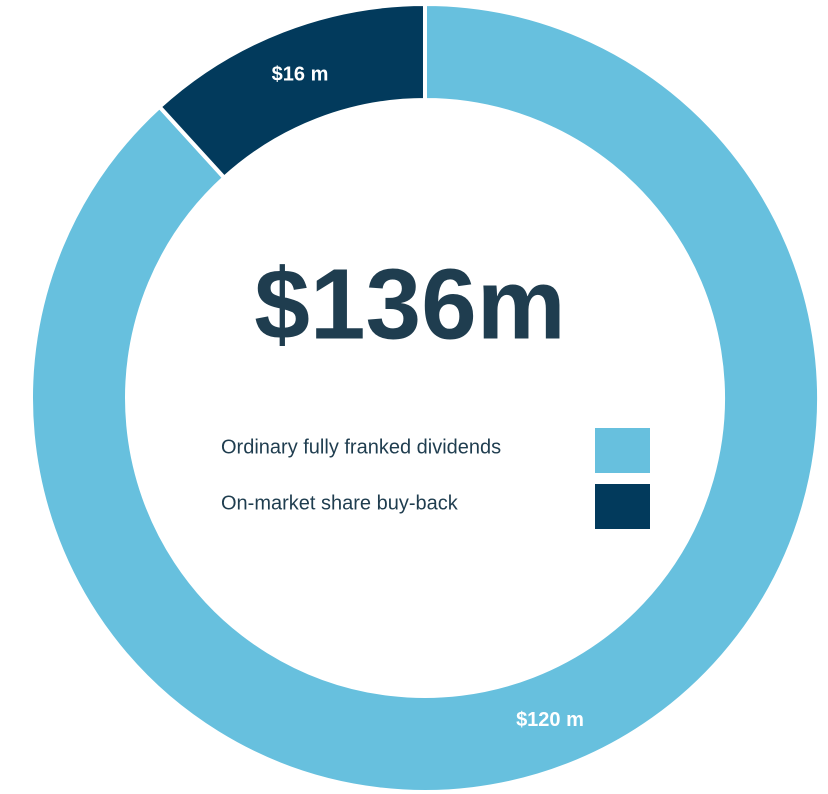  What do you see at coordinates (300, 75) in the screenshot?
I see `value-label: $16 m` at bounding box center [300, 75].